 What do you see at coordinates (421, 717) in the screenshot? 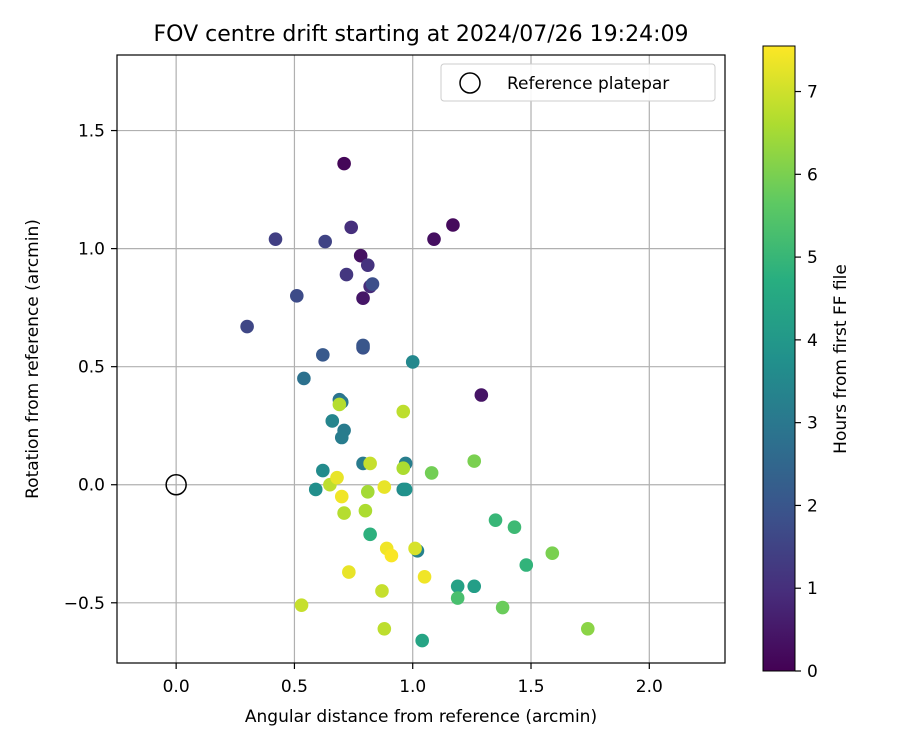
I see `x-axis-label: Angular distance from reference (arcmin)` at bounding box center [421, 717].